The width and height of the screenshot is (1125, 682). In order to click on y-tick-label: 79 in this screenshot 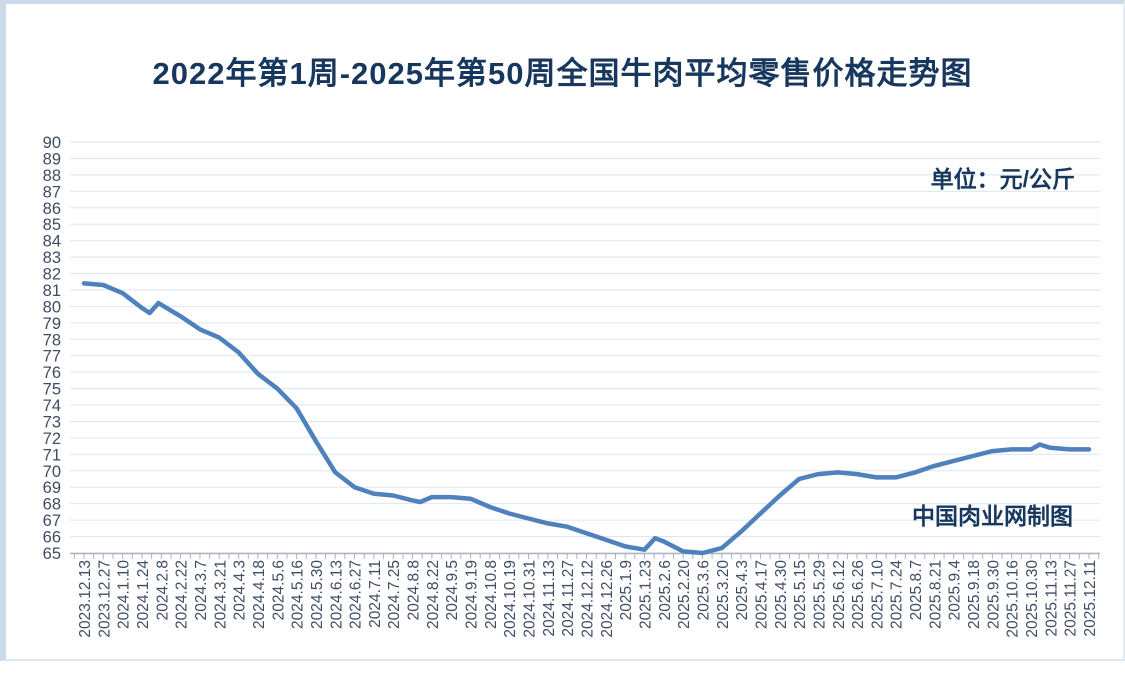, I will do `click(52, 324)`.